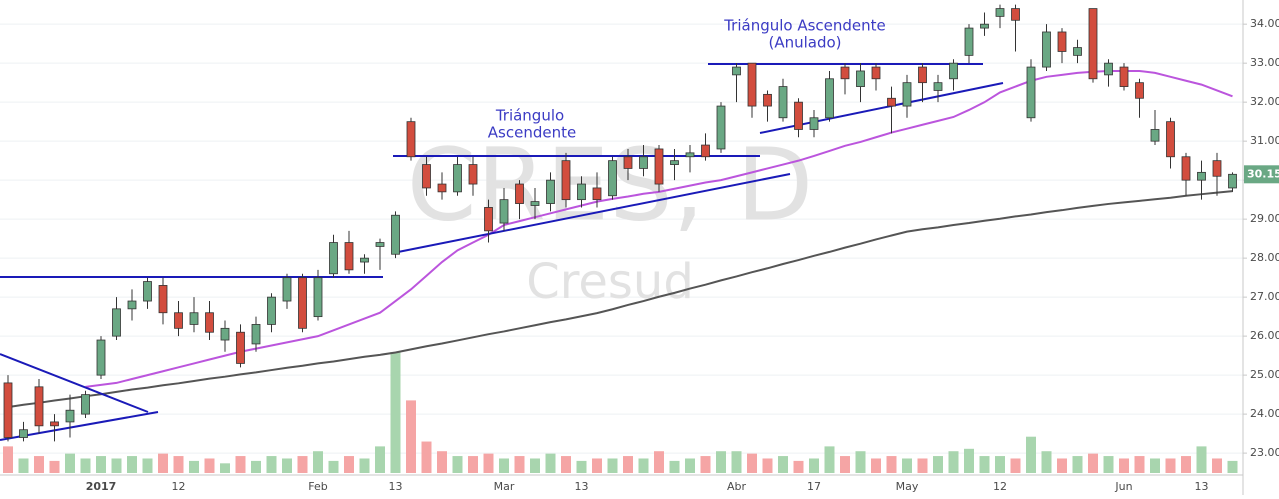  Describe the element at coordinates (610, 282) in the screenshot. I see `watermark-subtitle: Cresud` at that location.